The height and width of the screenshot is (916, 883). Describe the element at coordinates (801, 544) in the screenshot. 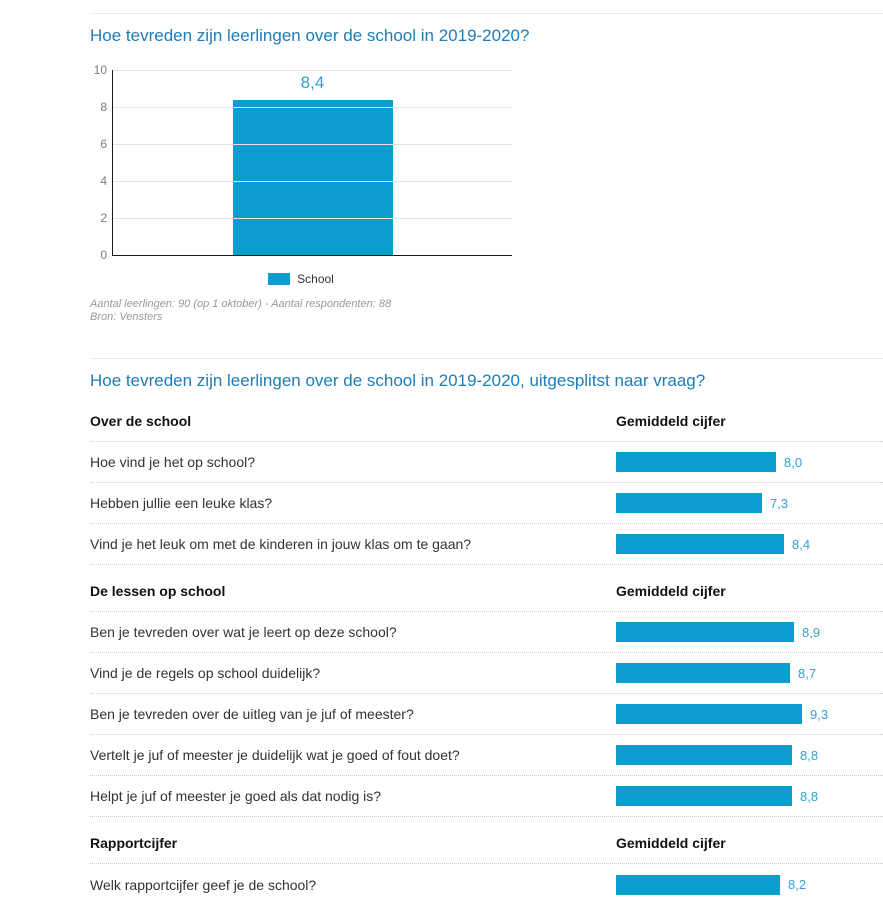

I see `score-value-label: 8,4` at that location.